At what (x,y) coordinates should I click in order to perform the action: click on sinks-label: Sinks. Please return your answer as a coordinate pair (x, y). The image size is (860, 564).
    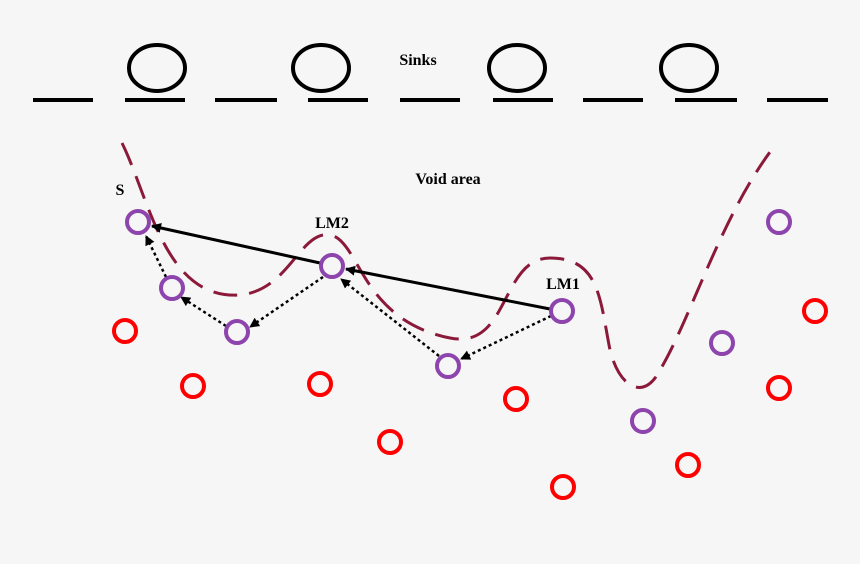
    Looking at the image, I should click on (417, 60).